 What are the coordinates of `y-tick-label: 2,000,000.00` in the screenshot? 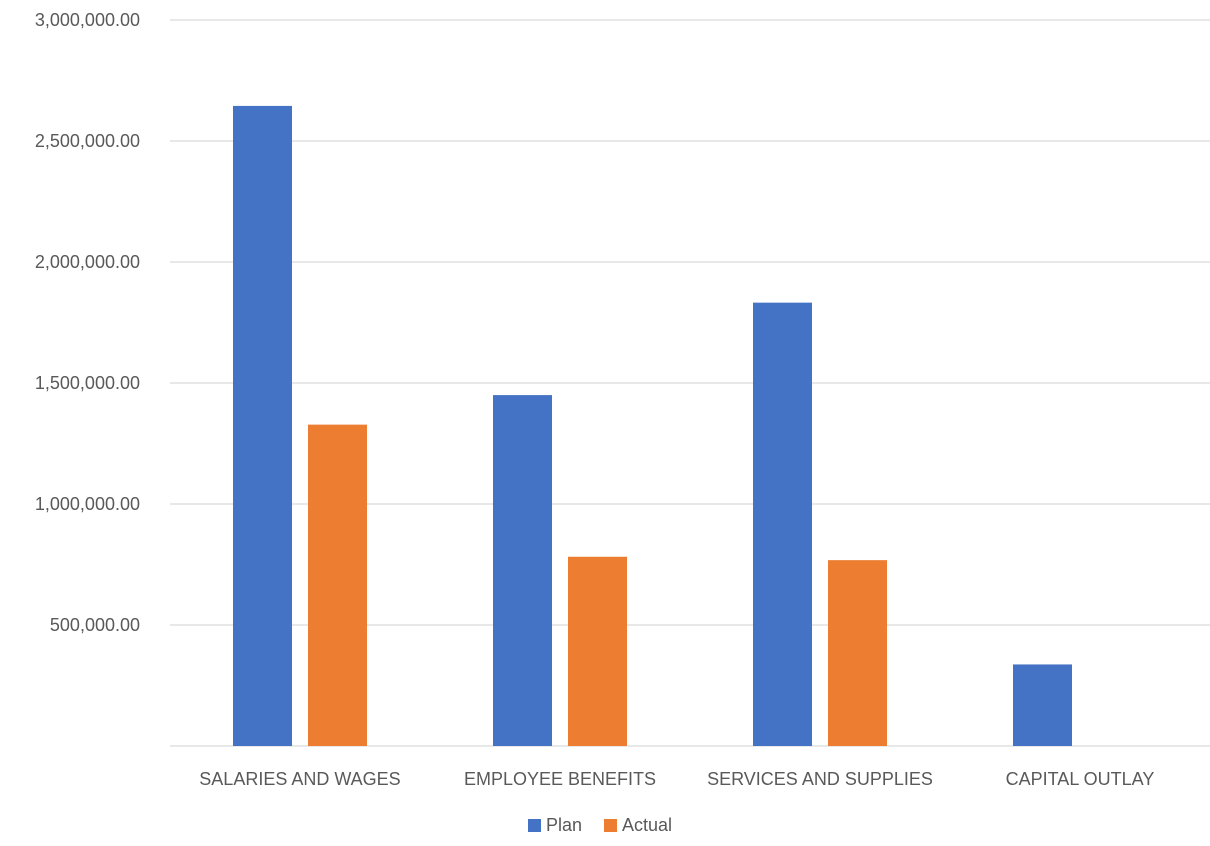 It's located at (87, 262).